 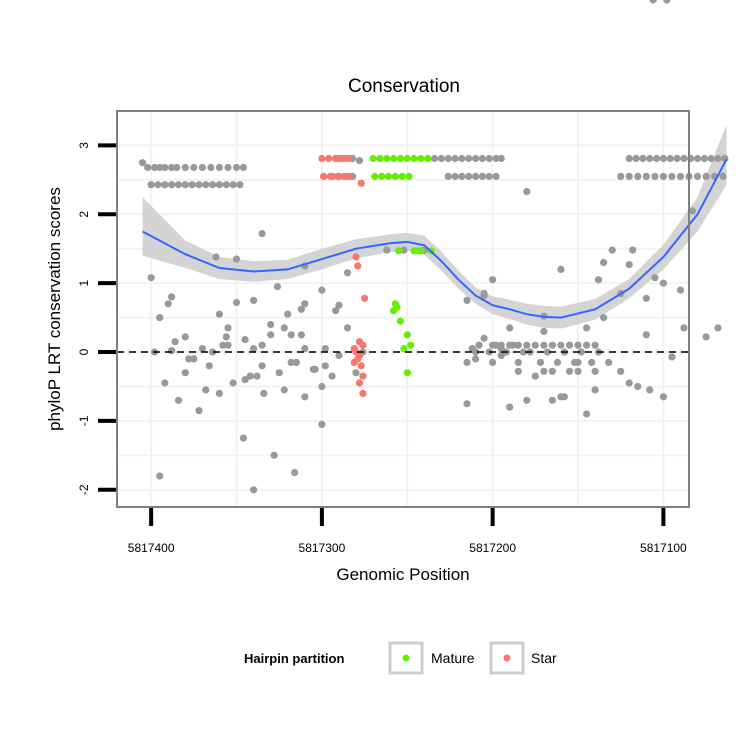 What do you see at coordinates (402, 265) in the screenshot?
I see `mature-points-layer` at bounding box center [402, 265].